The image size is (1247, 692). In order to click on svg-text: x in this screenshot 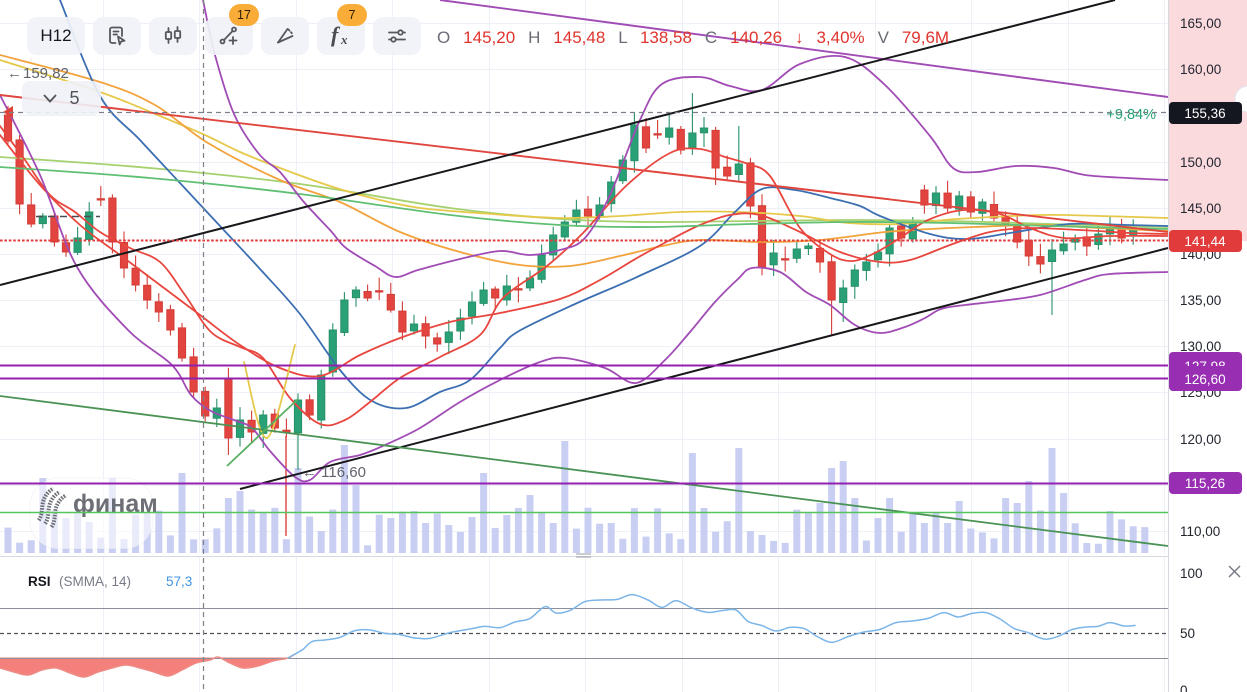, I will do `click(344, 39)`.